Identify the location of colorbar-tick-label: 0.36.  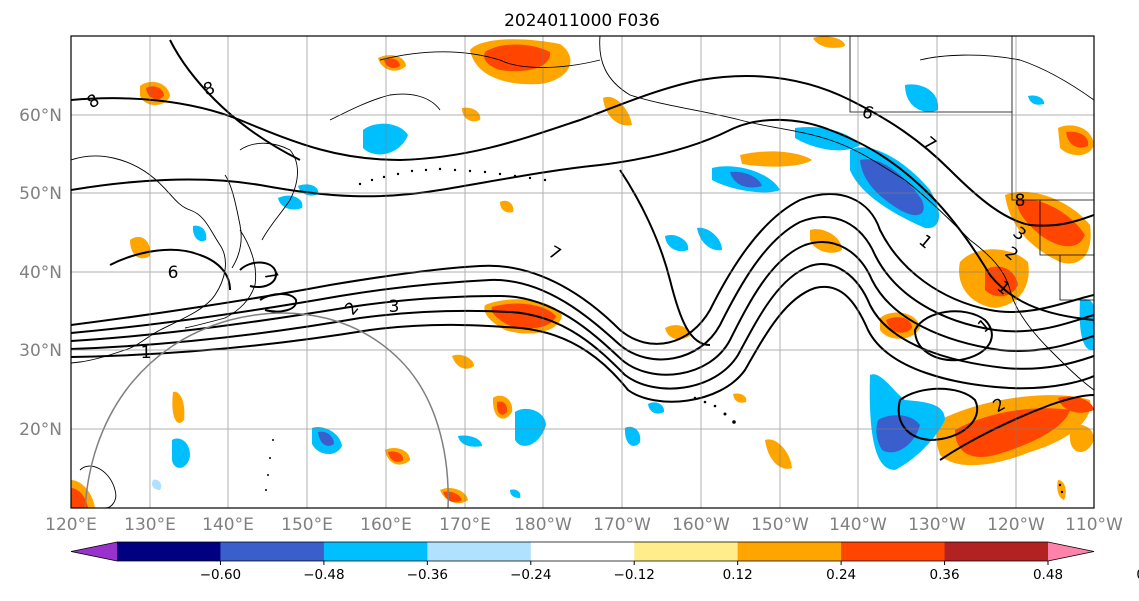
(945, 575).